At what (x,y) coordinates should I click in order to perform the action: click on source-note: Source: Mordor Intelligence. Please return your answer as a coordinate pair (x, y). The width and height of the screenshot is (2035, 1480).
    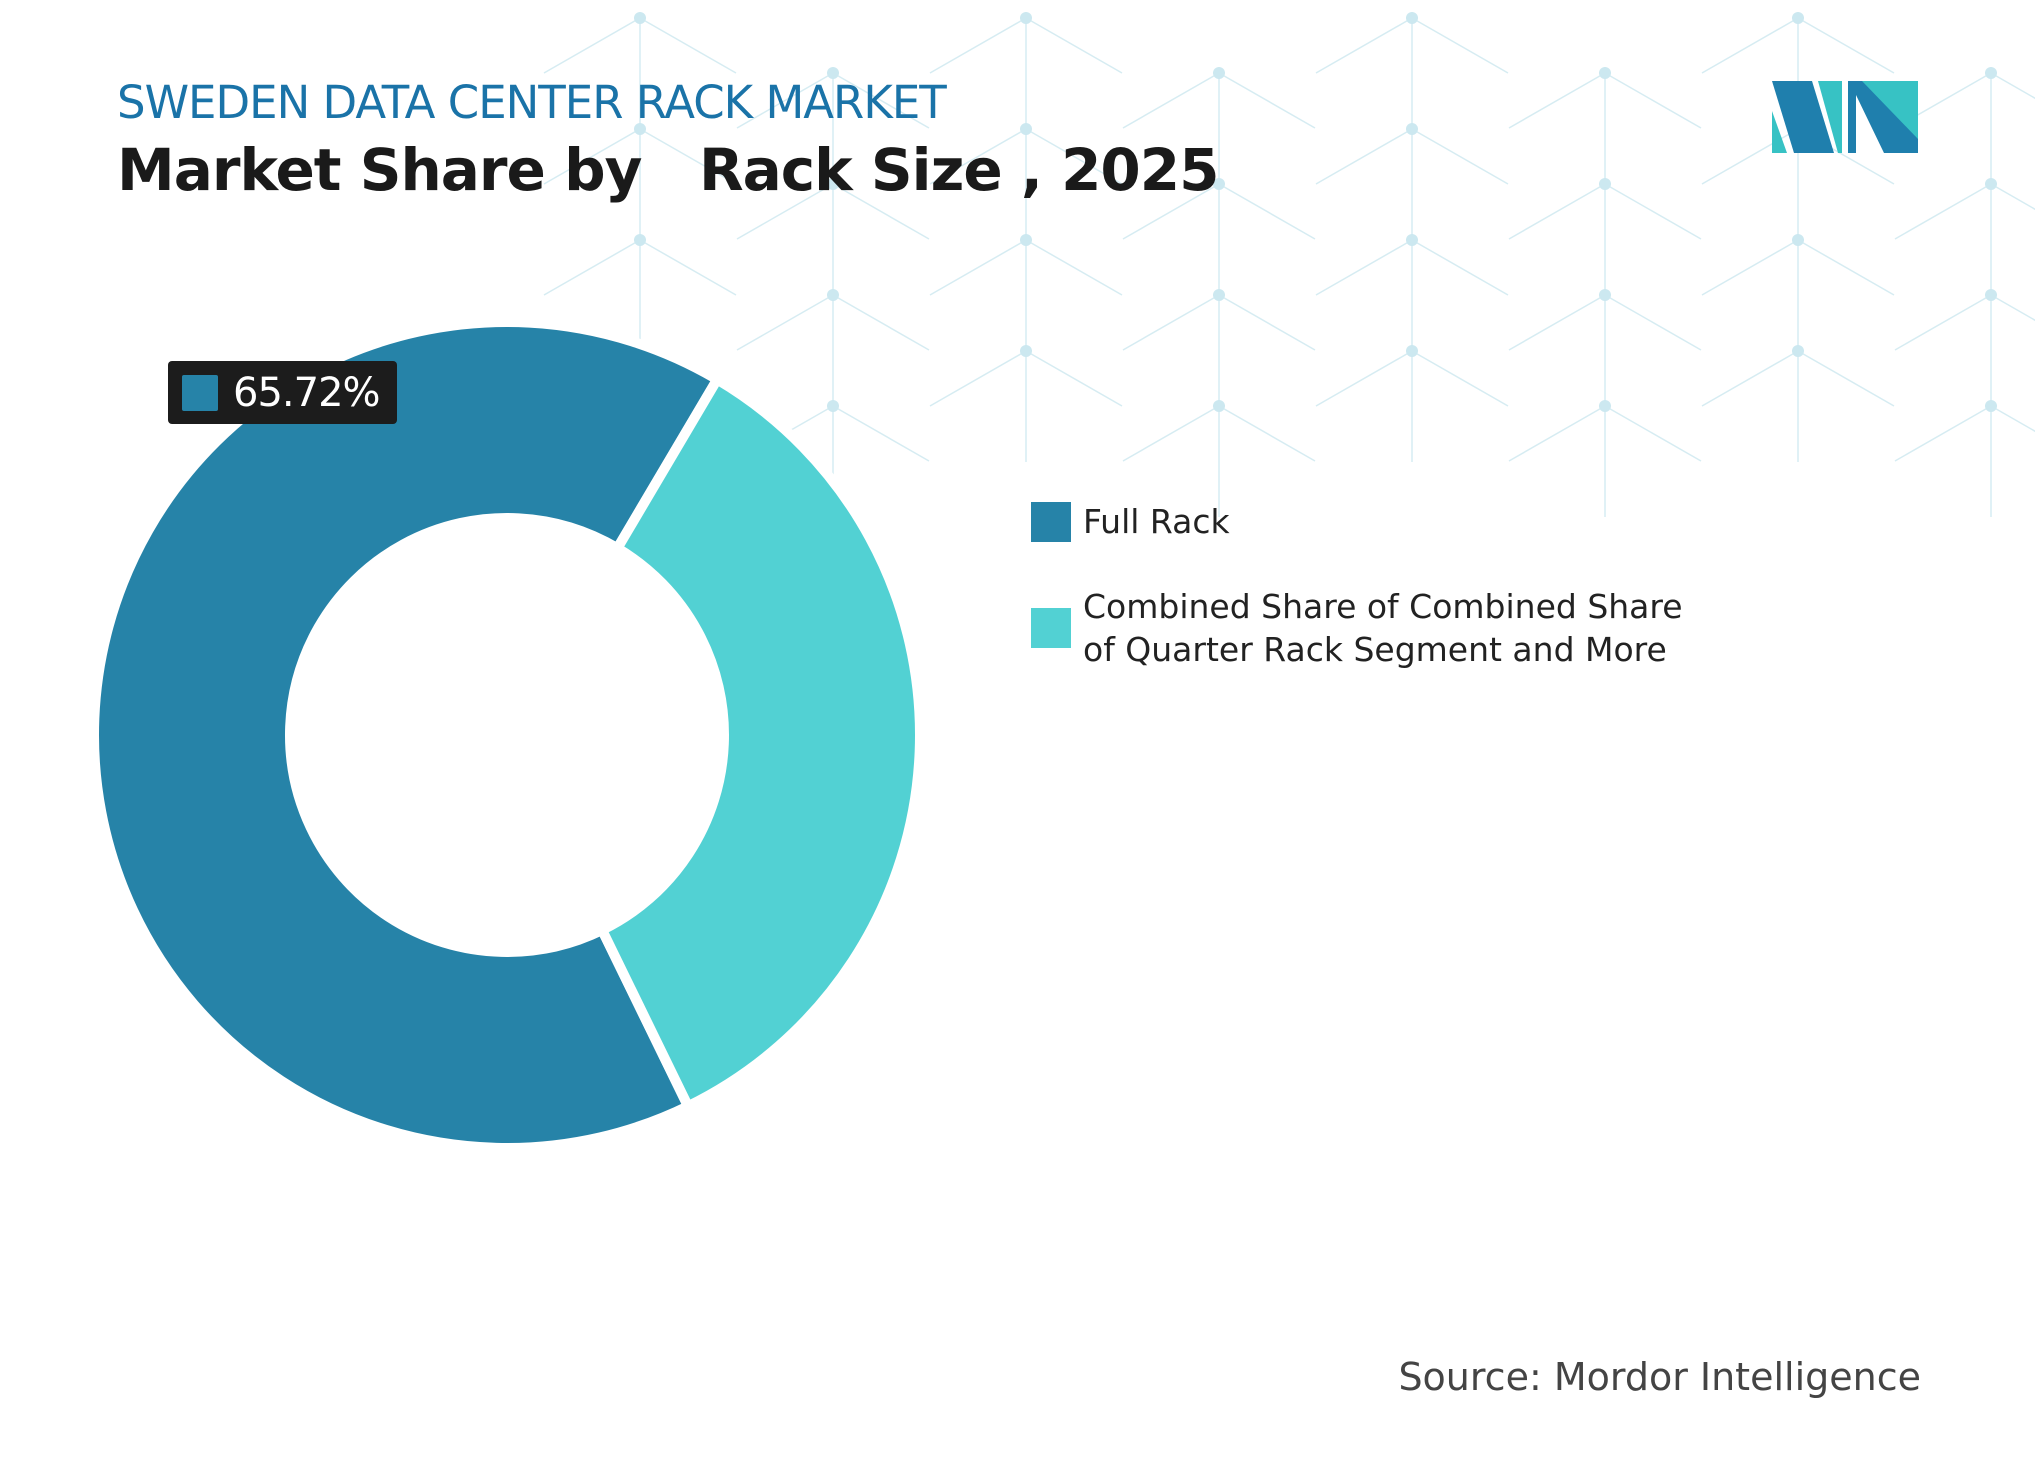
    Looking at the image, I should click on (1659, 1377).